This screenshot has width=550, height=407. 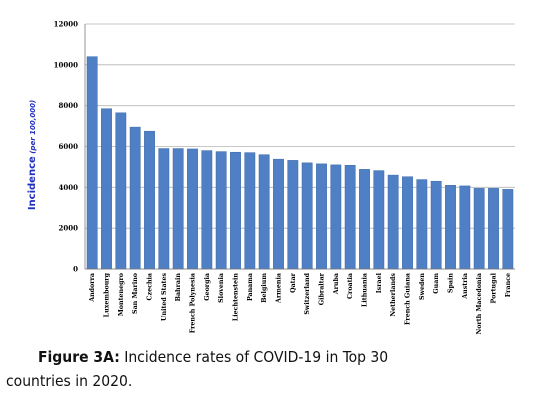 I want to click on x-tick-label: Belgium, so click(x=264, y=288).